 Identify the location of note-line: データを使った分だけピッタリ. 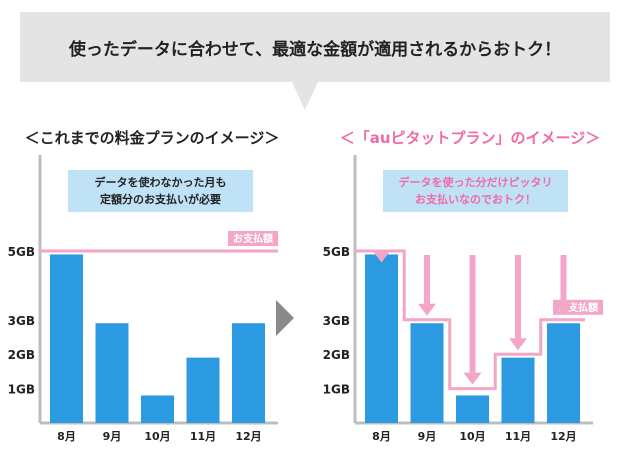
(476, 182).